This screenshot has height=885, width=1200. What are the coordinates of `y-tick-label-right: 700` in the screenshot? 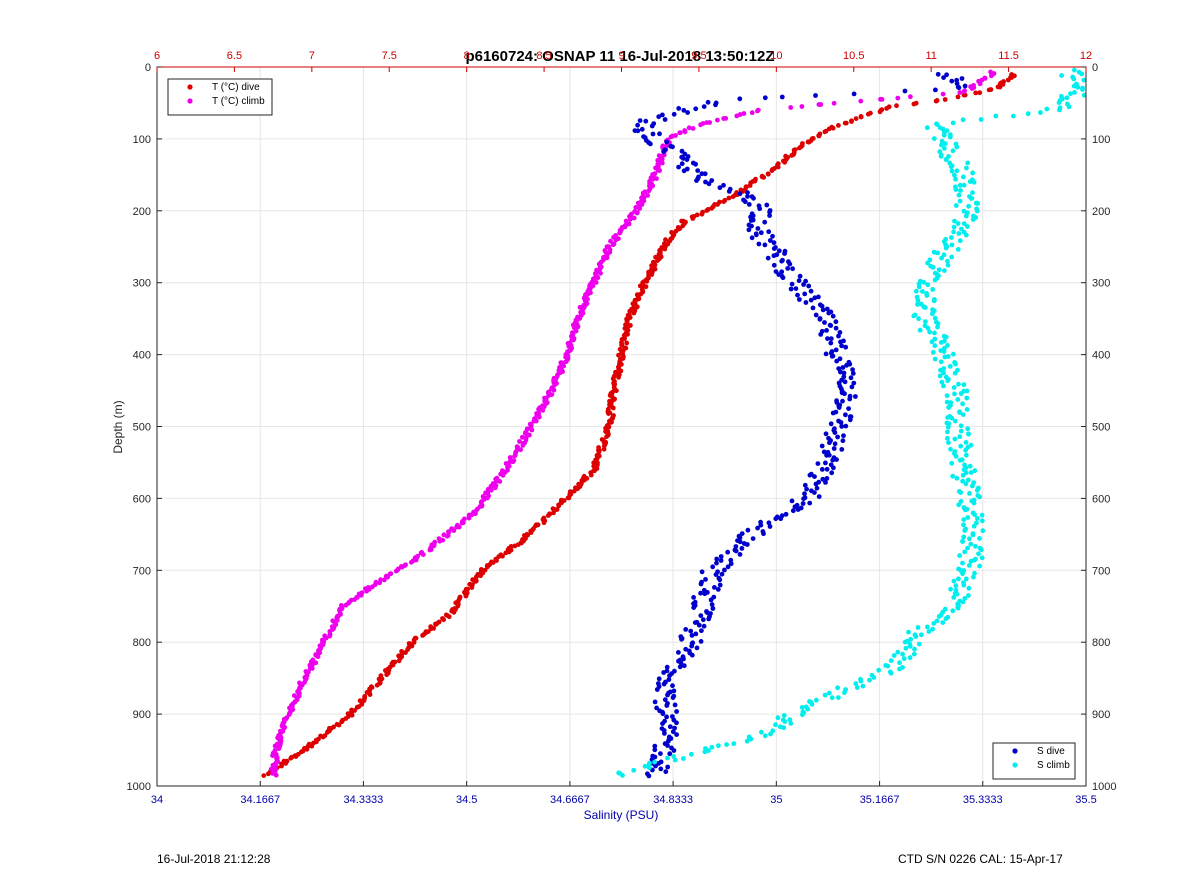 It's located at (1101, 571).